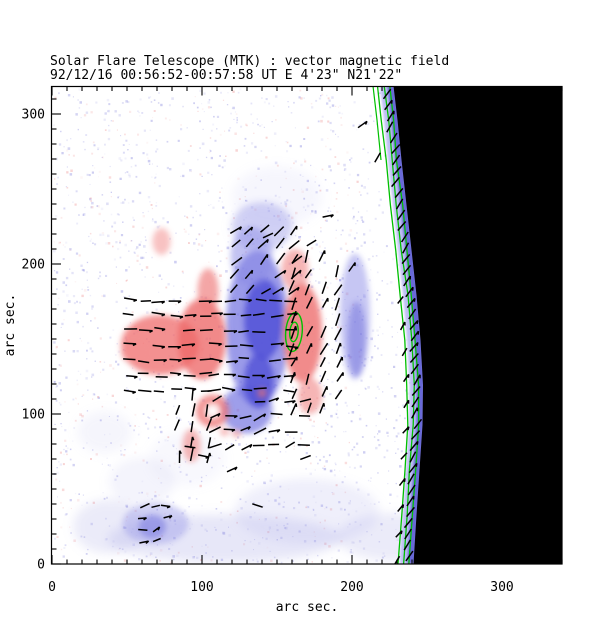 This screenshot has height=617, width=612. I want to click on y-tick-label: 100, so click(33, 415).